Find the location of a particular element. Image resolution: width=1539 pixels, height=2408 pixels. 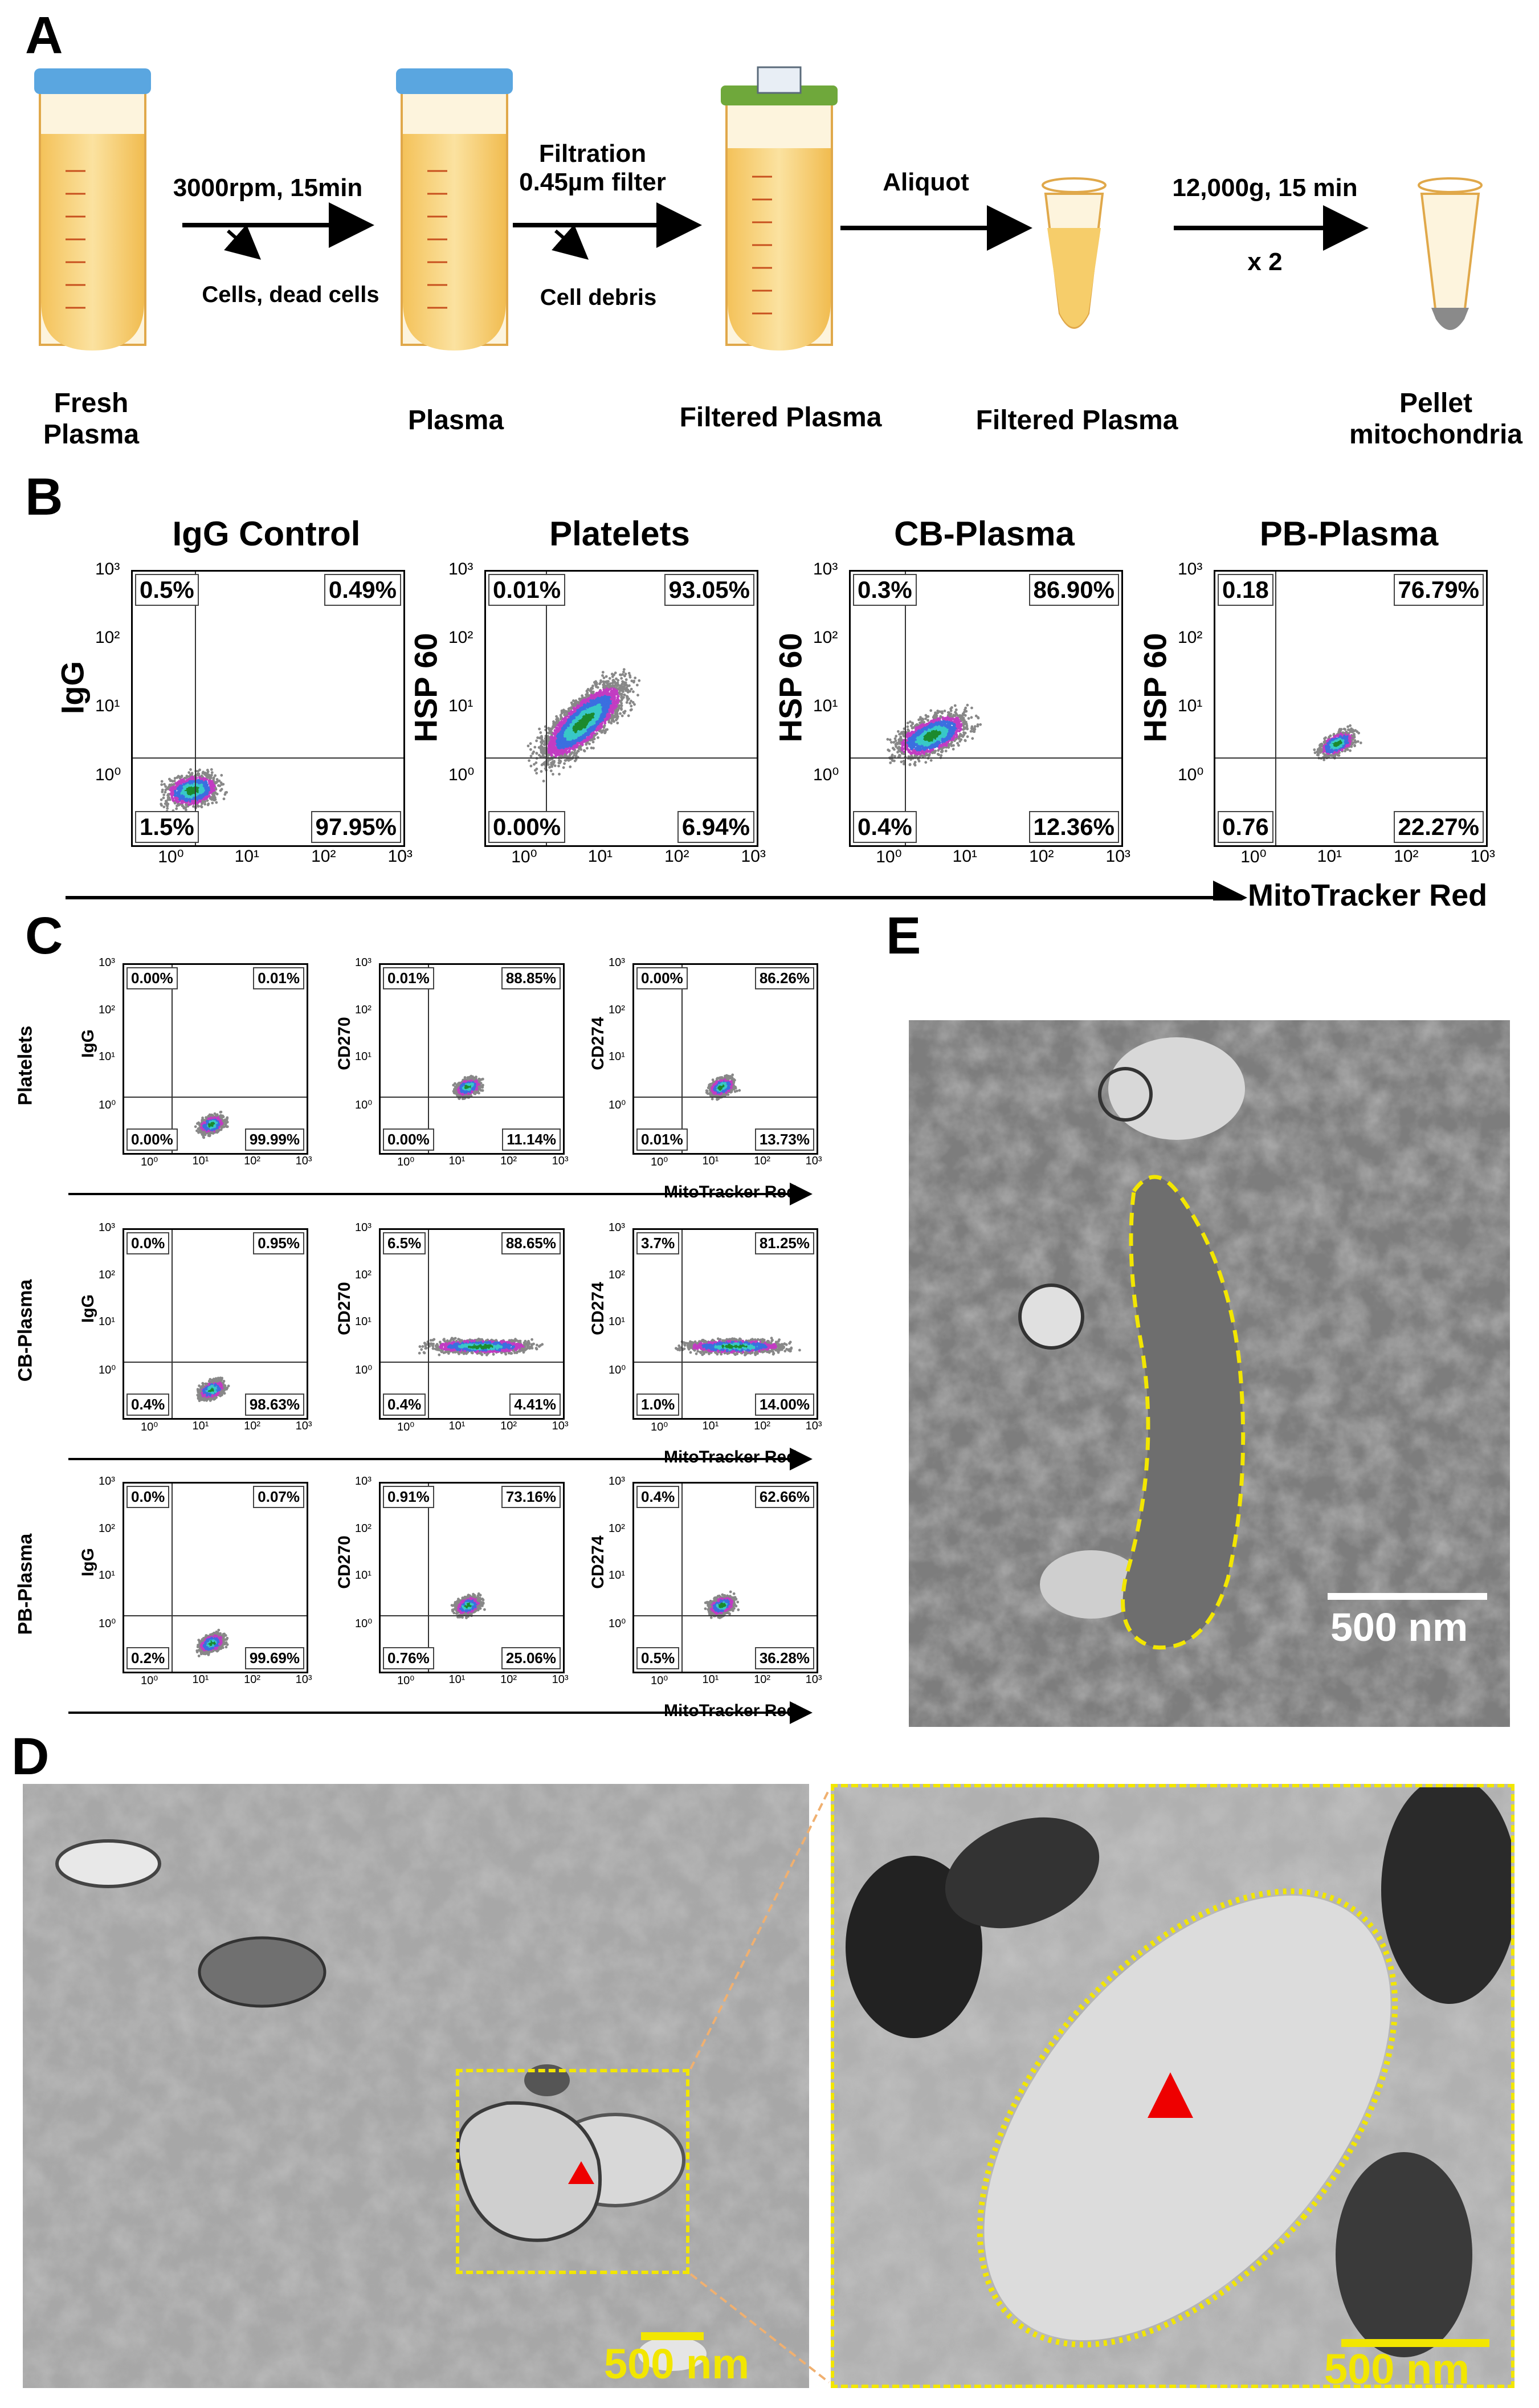

quadrant-upper-left: 0.18 is located at coordinates (1245, 590).